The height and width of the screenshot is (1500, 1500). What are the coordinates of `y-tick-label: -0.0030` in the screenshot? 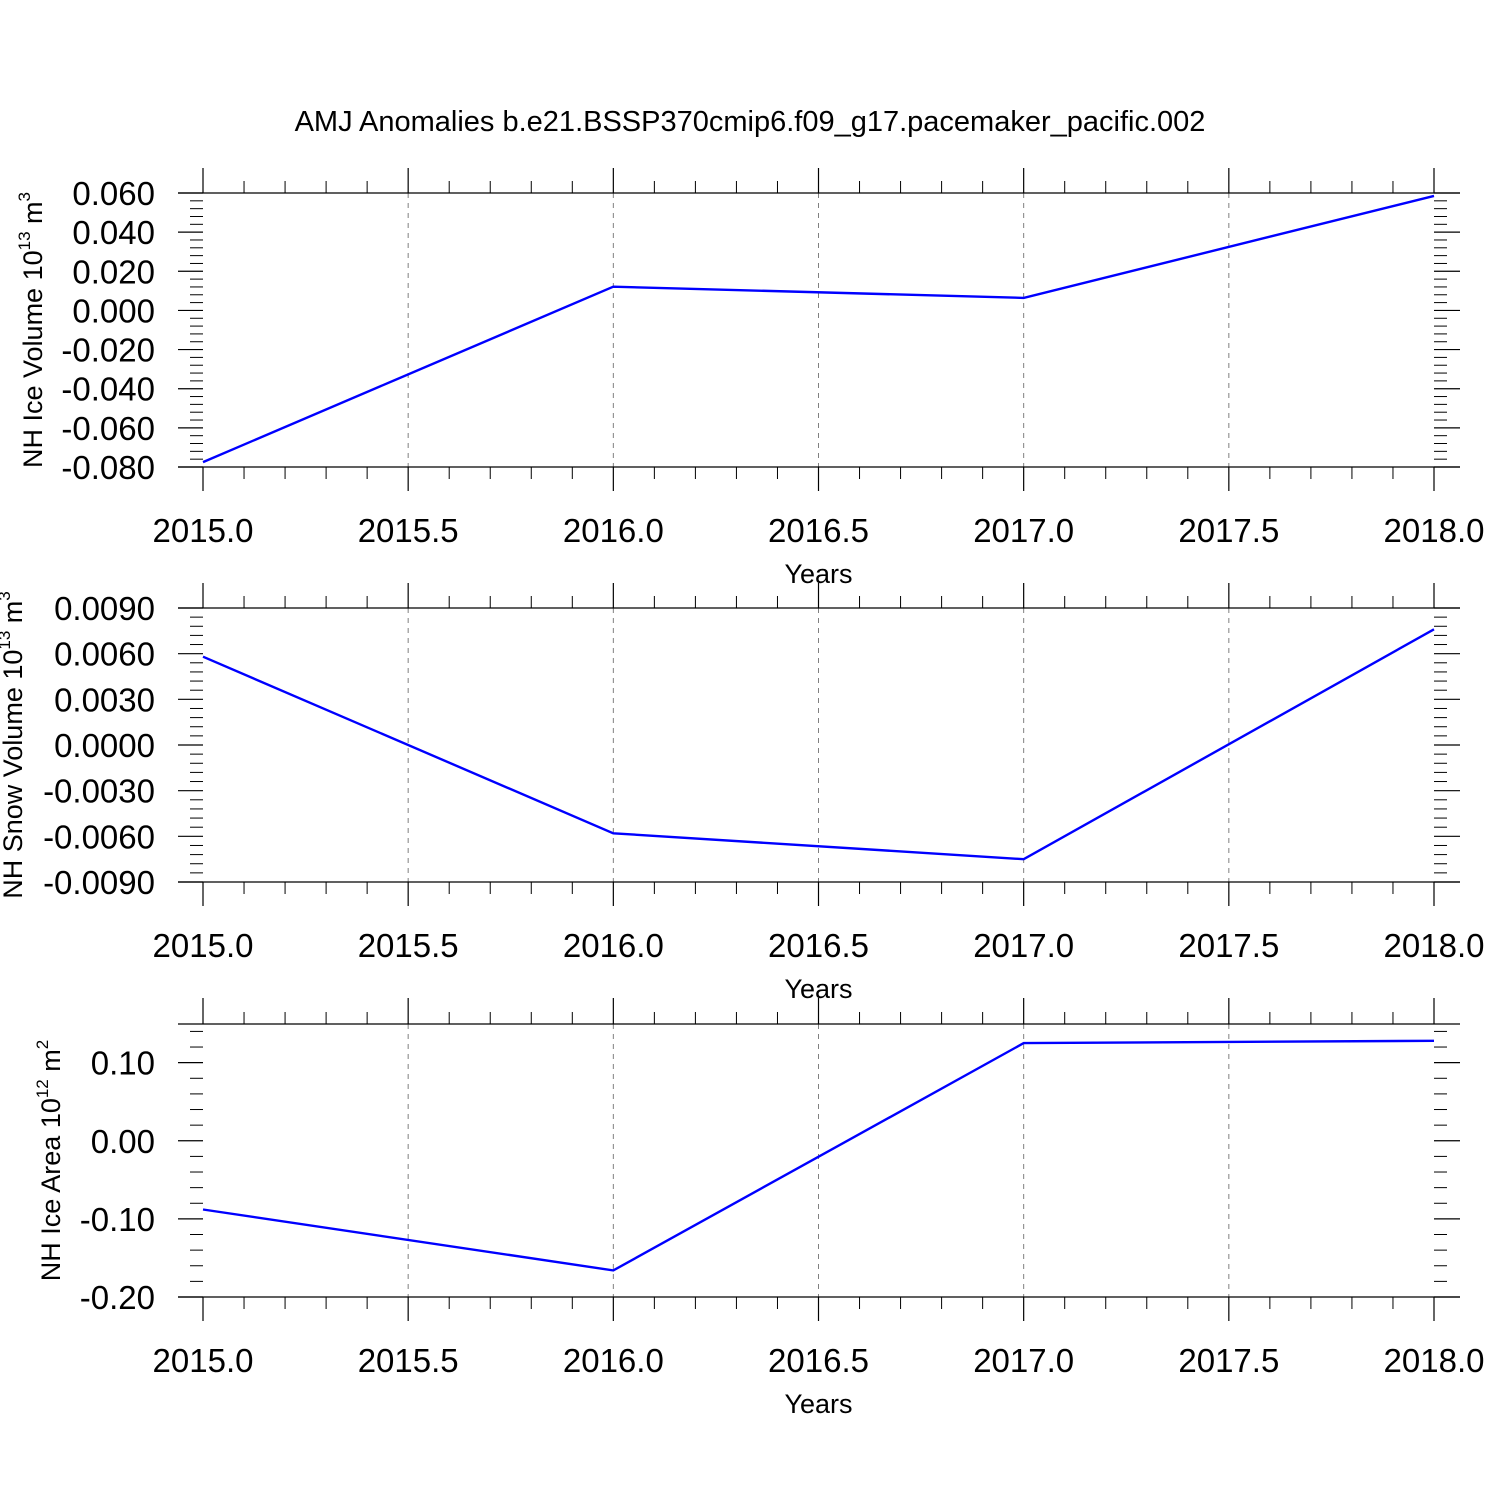 It's located at (99, 791).